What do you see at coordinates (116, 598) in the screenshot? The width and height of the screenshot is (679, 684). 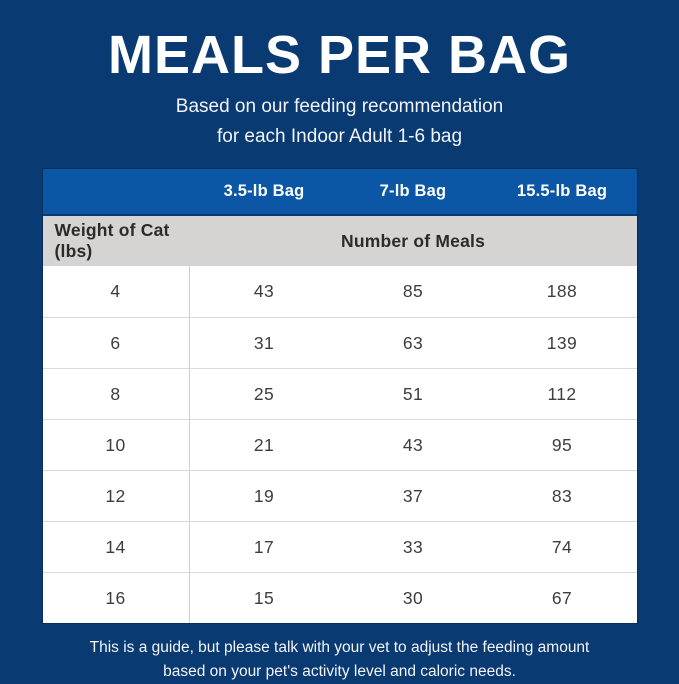 I see `weight-cell: 16` at bounding box center [116, 598].